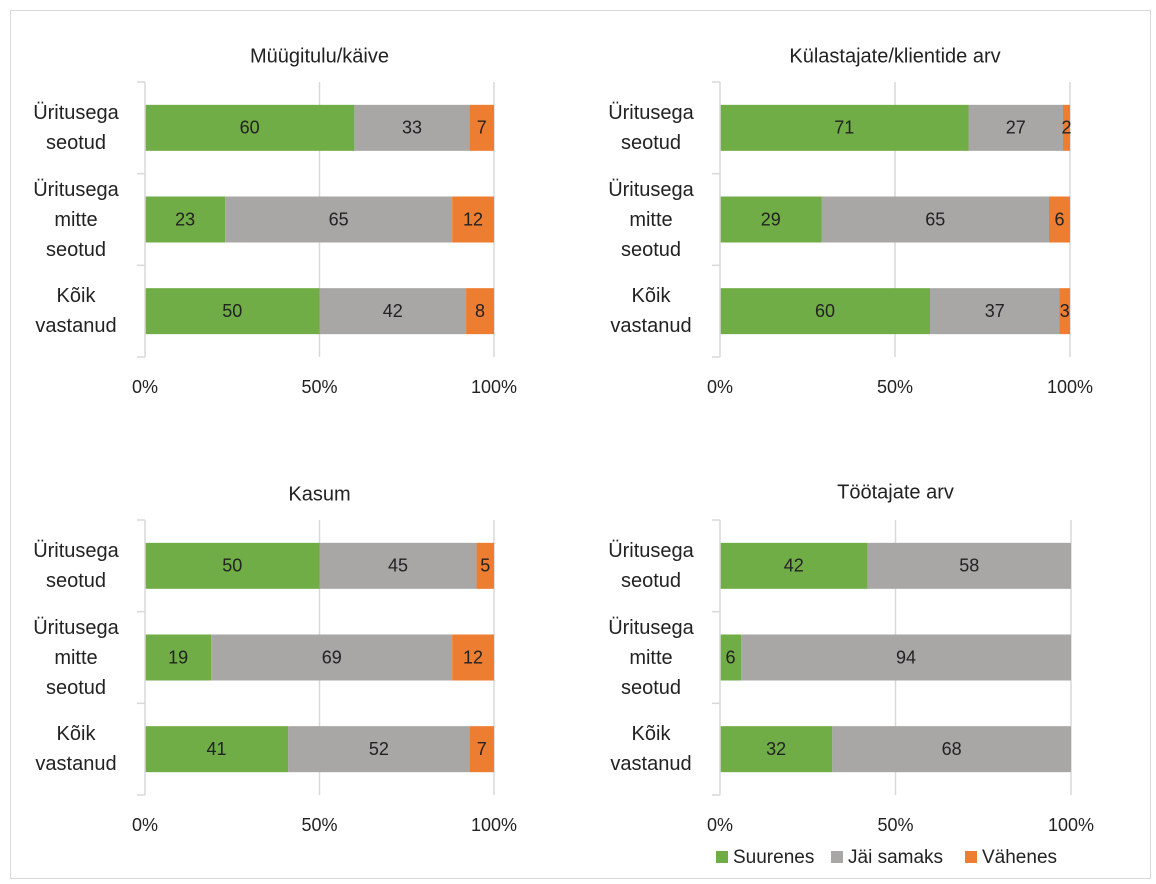 The height and width of the screenshot is (884, 1156). What do you see at coordinates (773, 857) in the screenshot?
I see `legend-label: Suurenes` at bounding box center [773, 857].